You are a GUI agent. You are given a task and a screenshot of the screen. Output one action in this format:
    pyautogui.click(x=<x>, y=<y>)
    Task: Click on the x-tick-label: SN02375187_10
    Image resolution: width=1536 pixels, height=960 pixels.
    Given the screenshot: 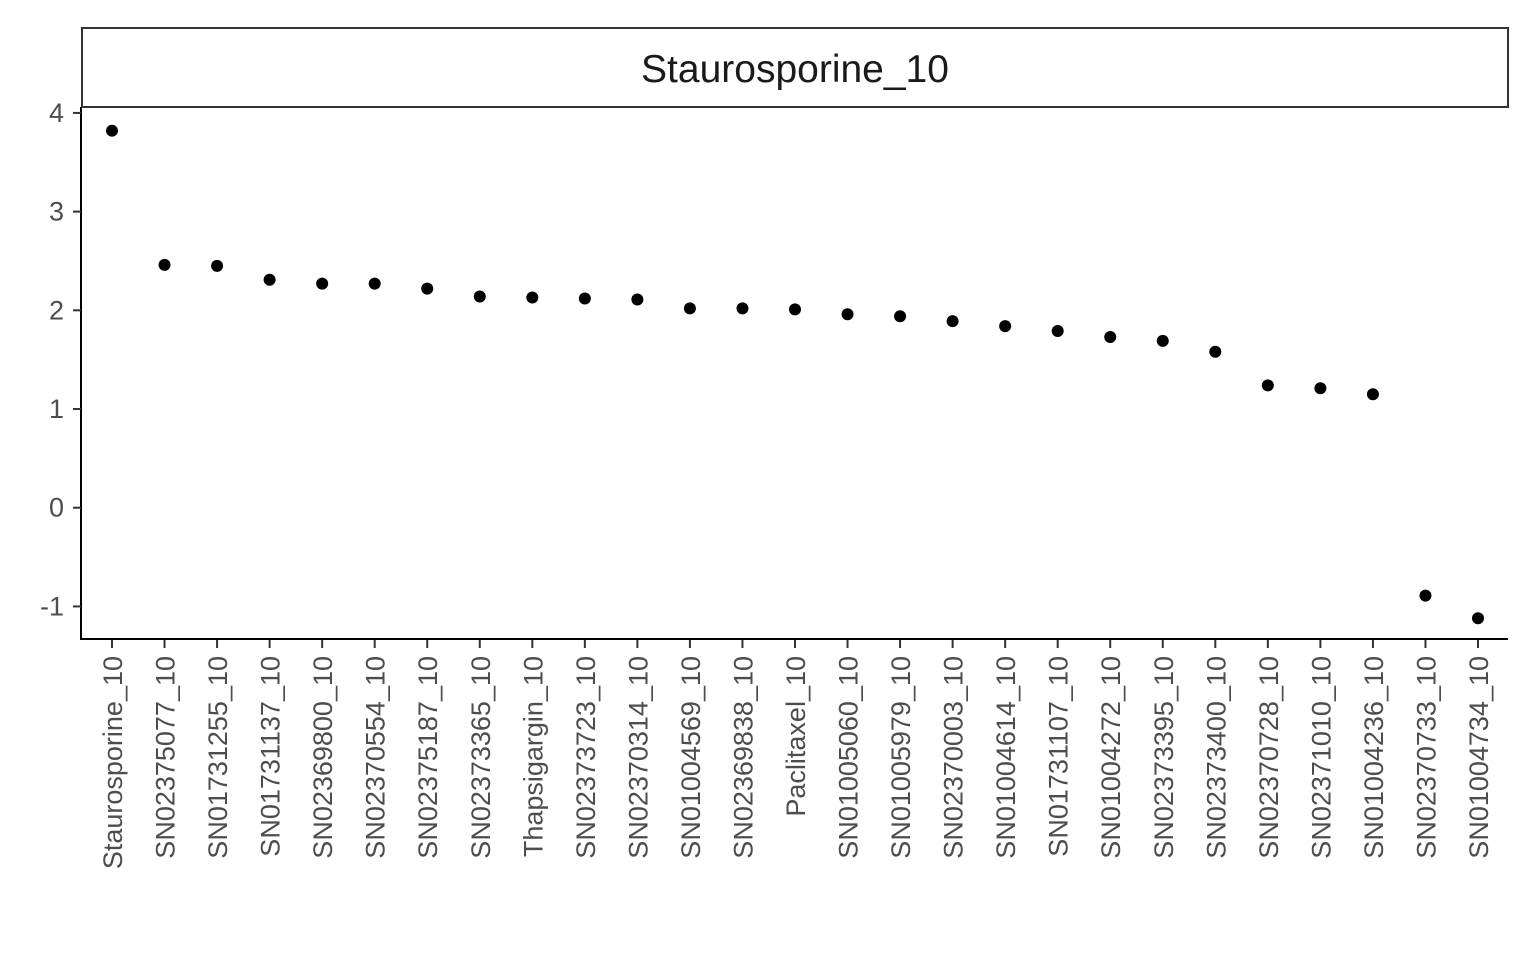 What is the action you would take?
    pyautogui.click(x=428, y=757)
    